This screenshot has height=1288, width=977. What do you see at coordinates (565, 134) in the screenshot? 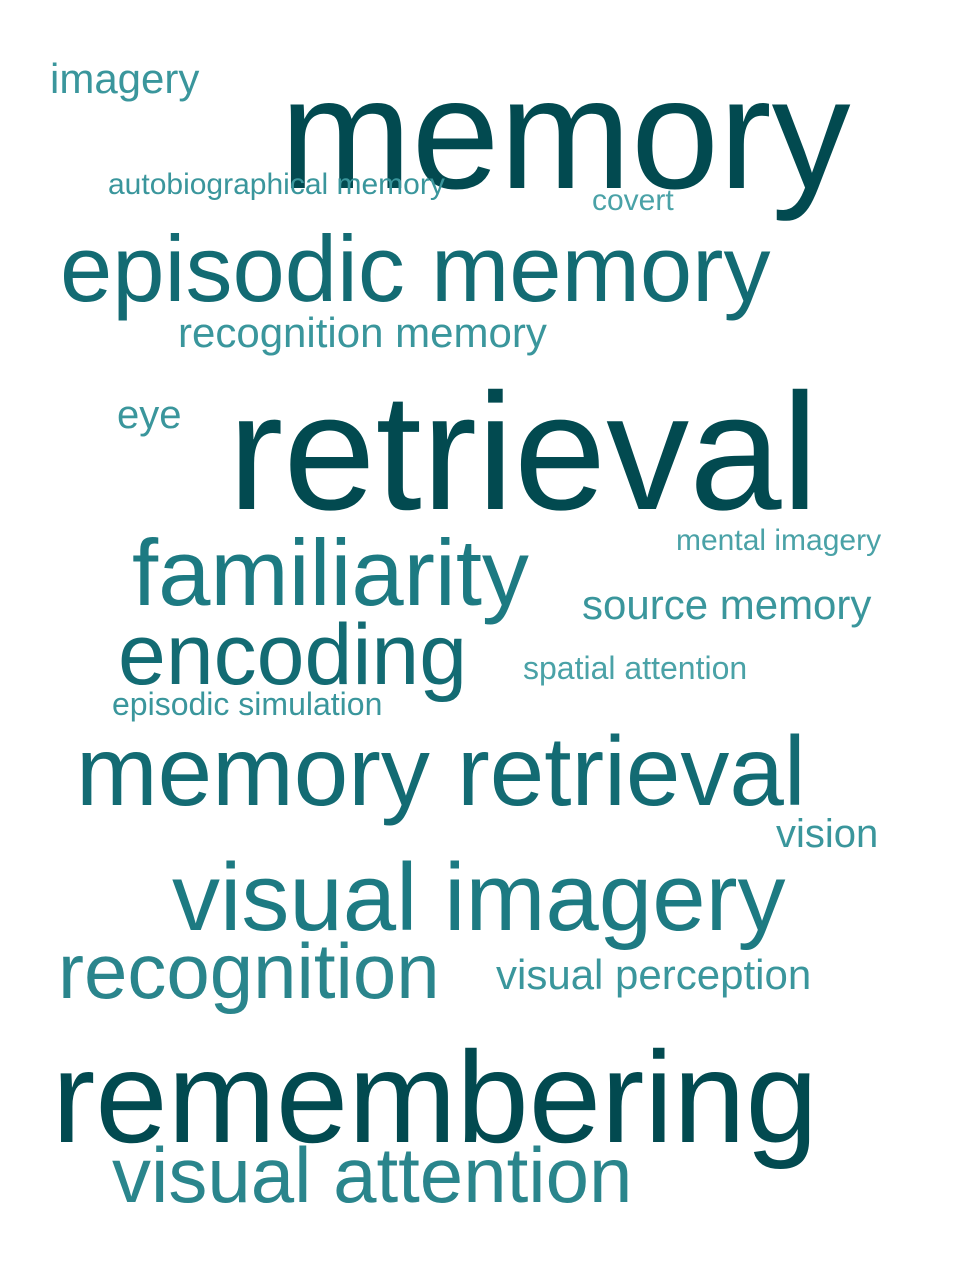
I see `word-memory: memory` at bounding box center [565, 134].